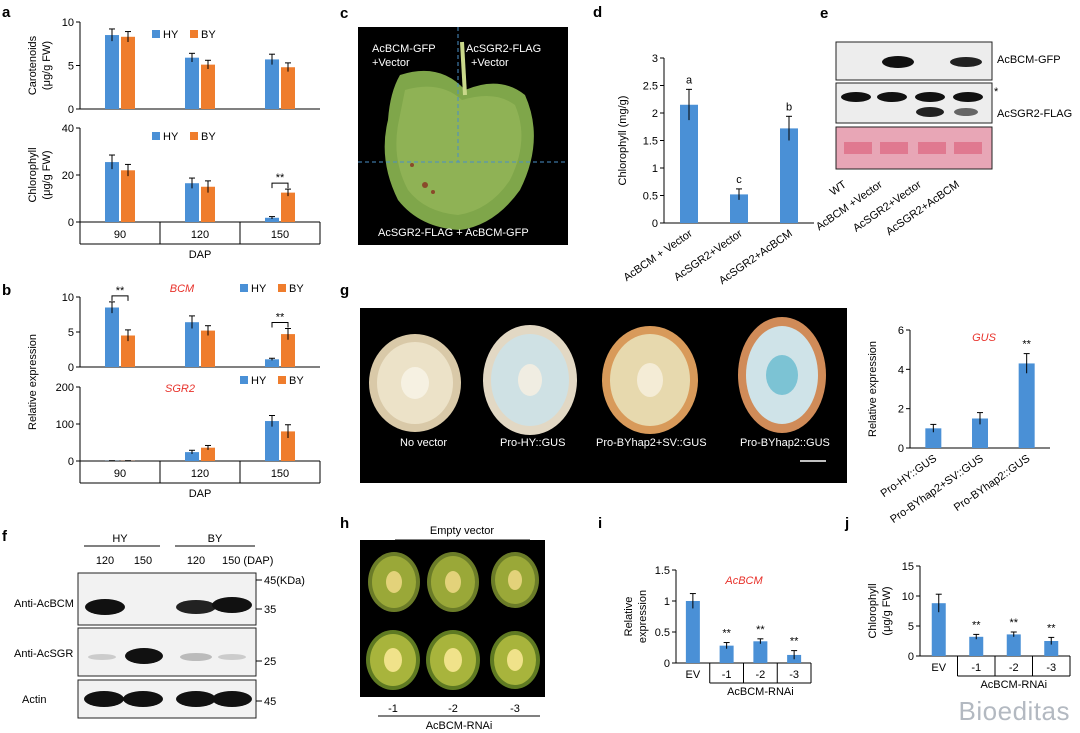 This screenshot has height=733, width=1080. Describe the element at coordinates (391, 63) in the screenshot. I see `panel-c-tl2: +Vector` at that location.